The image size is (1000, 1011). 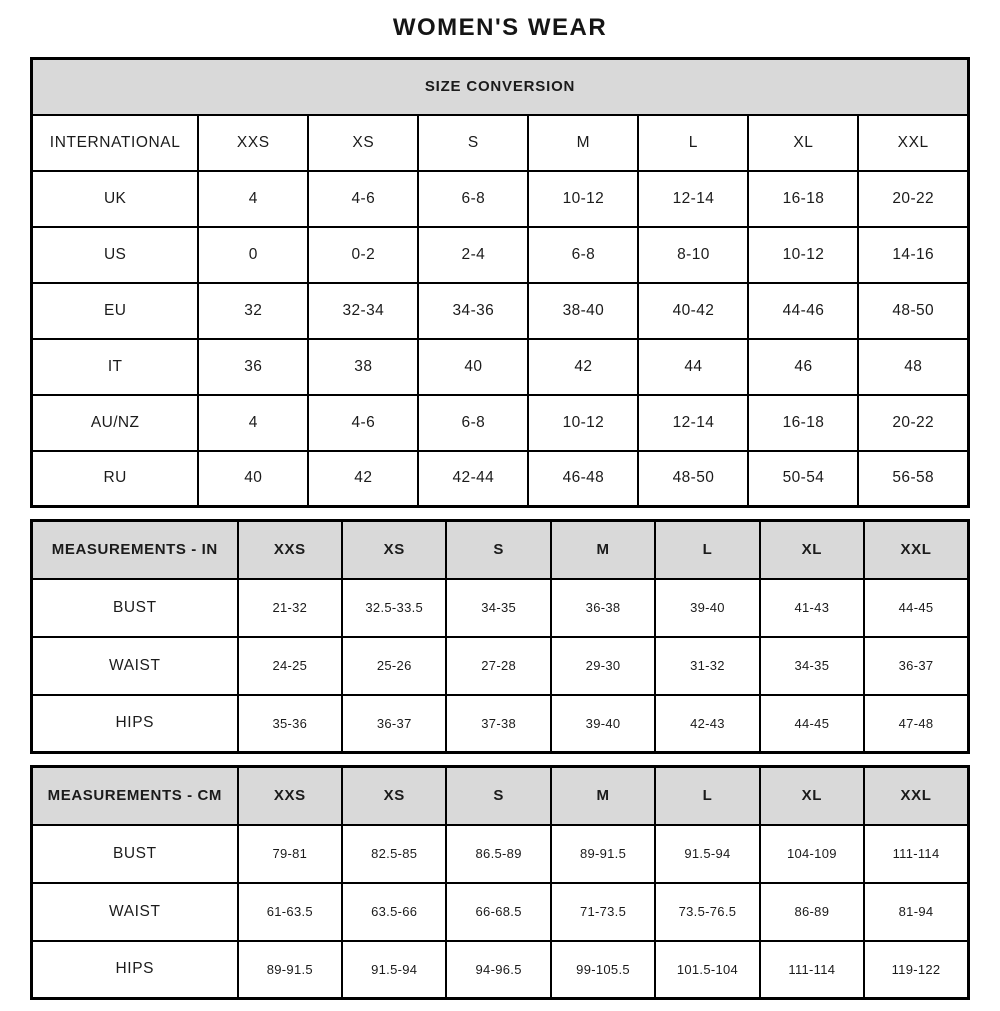 I want to click on value-cell: 12-14, so click(x=693, y=198).